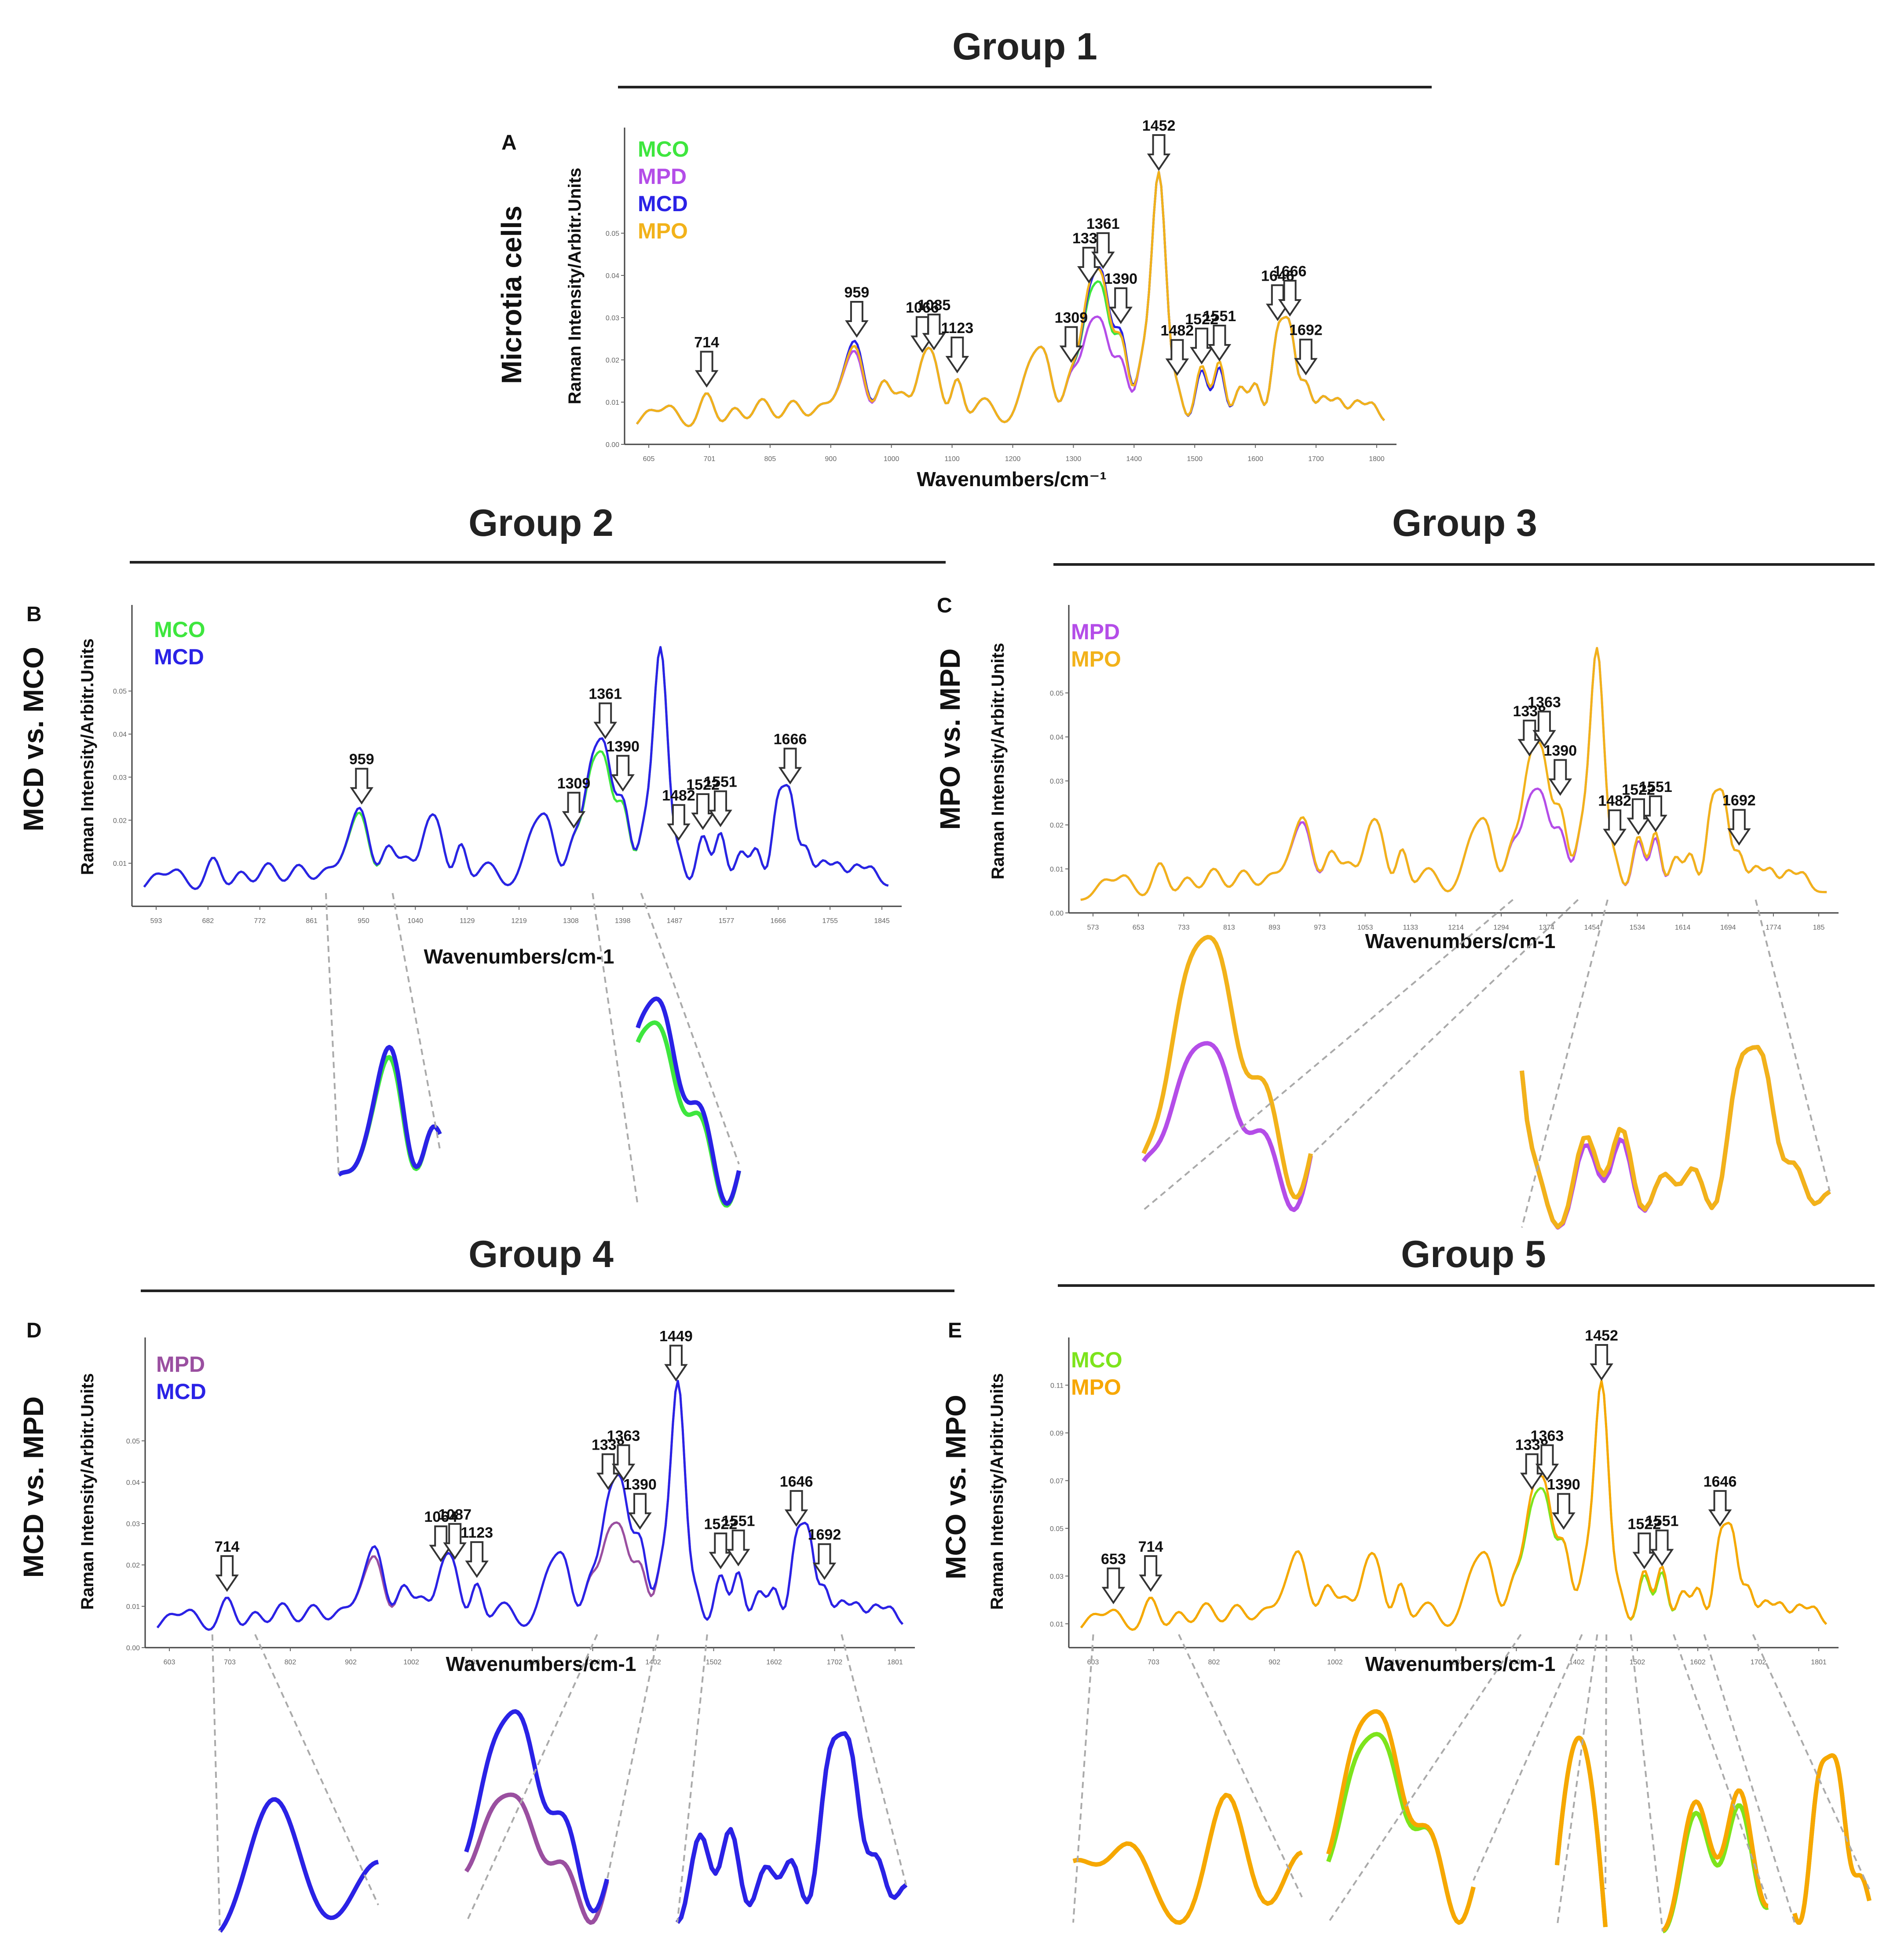  I want to click on x-tick-label: 1600, so click(1255, 459).